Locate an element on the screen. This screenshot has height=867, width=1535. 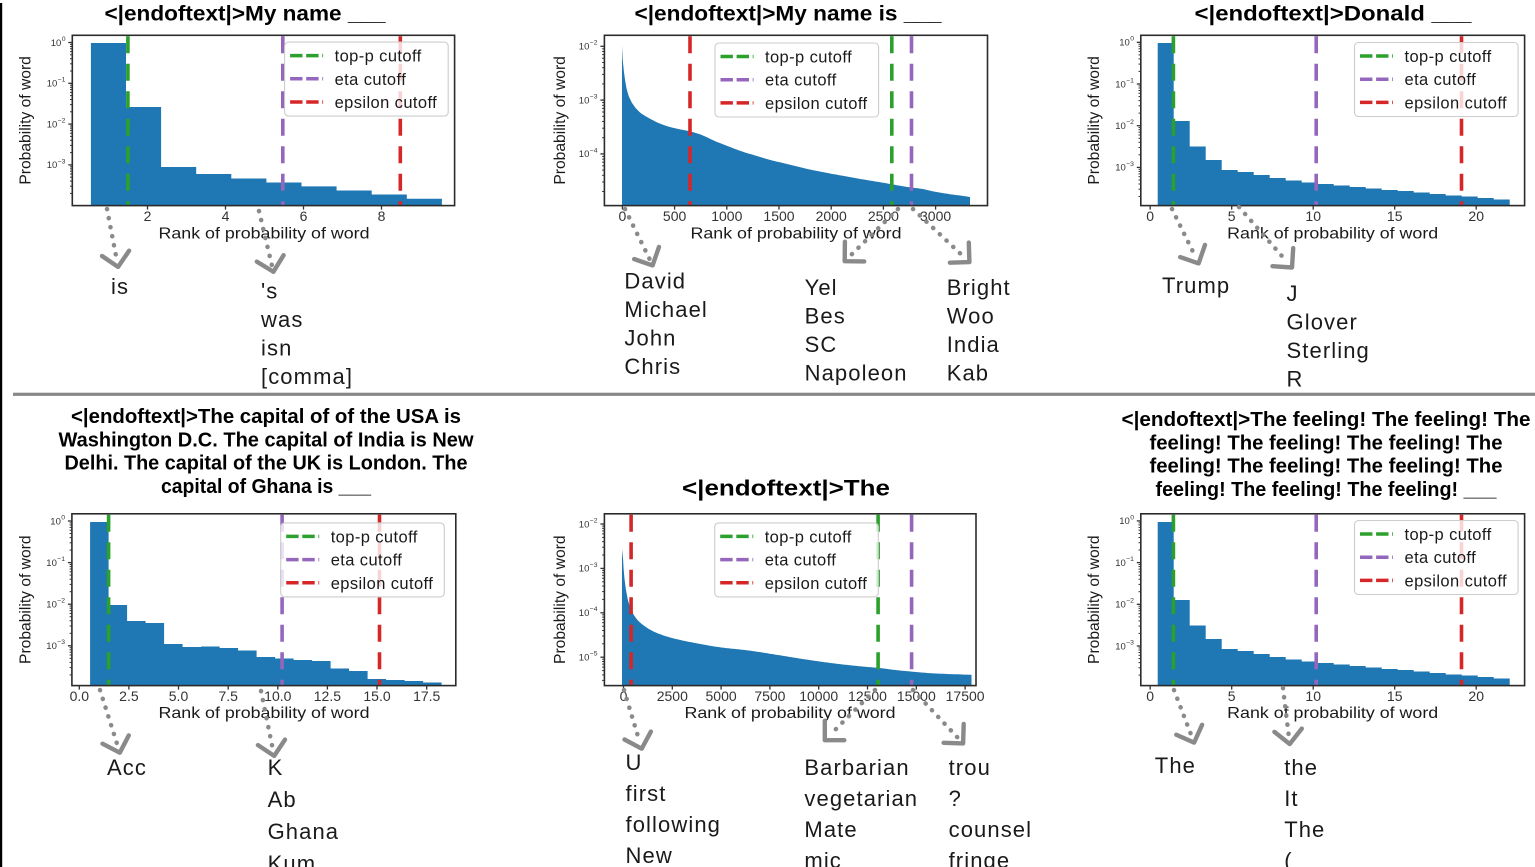
svg-text: 15000 is located at coordinates (916, 696).